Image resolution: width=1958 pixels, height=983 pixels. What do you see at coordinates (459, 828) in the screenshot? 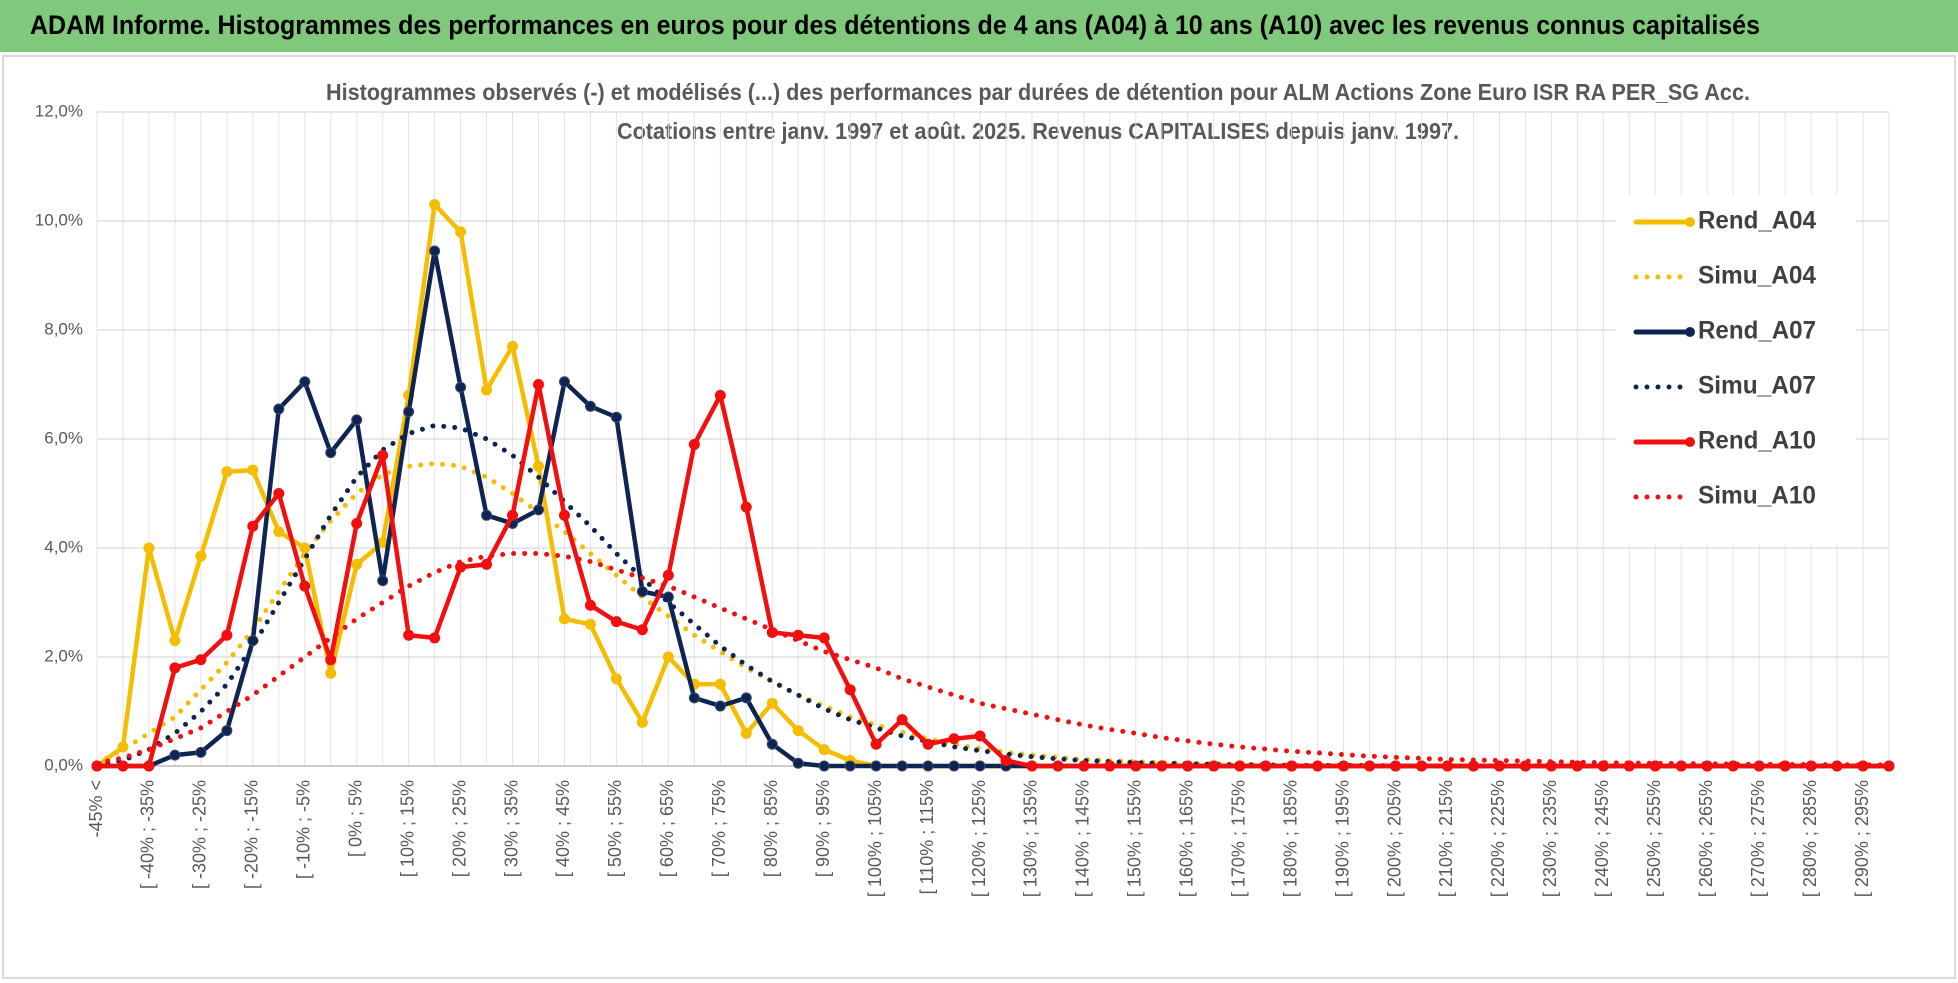
I see `x-tick-label: [ 20% ; 25%` at bounding box center [459, 828].